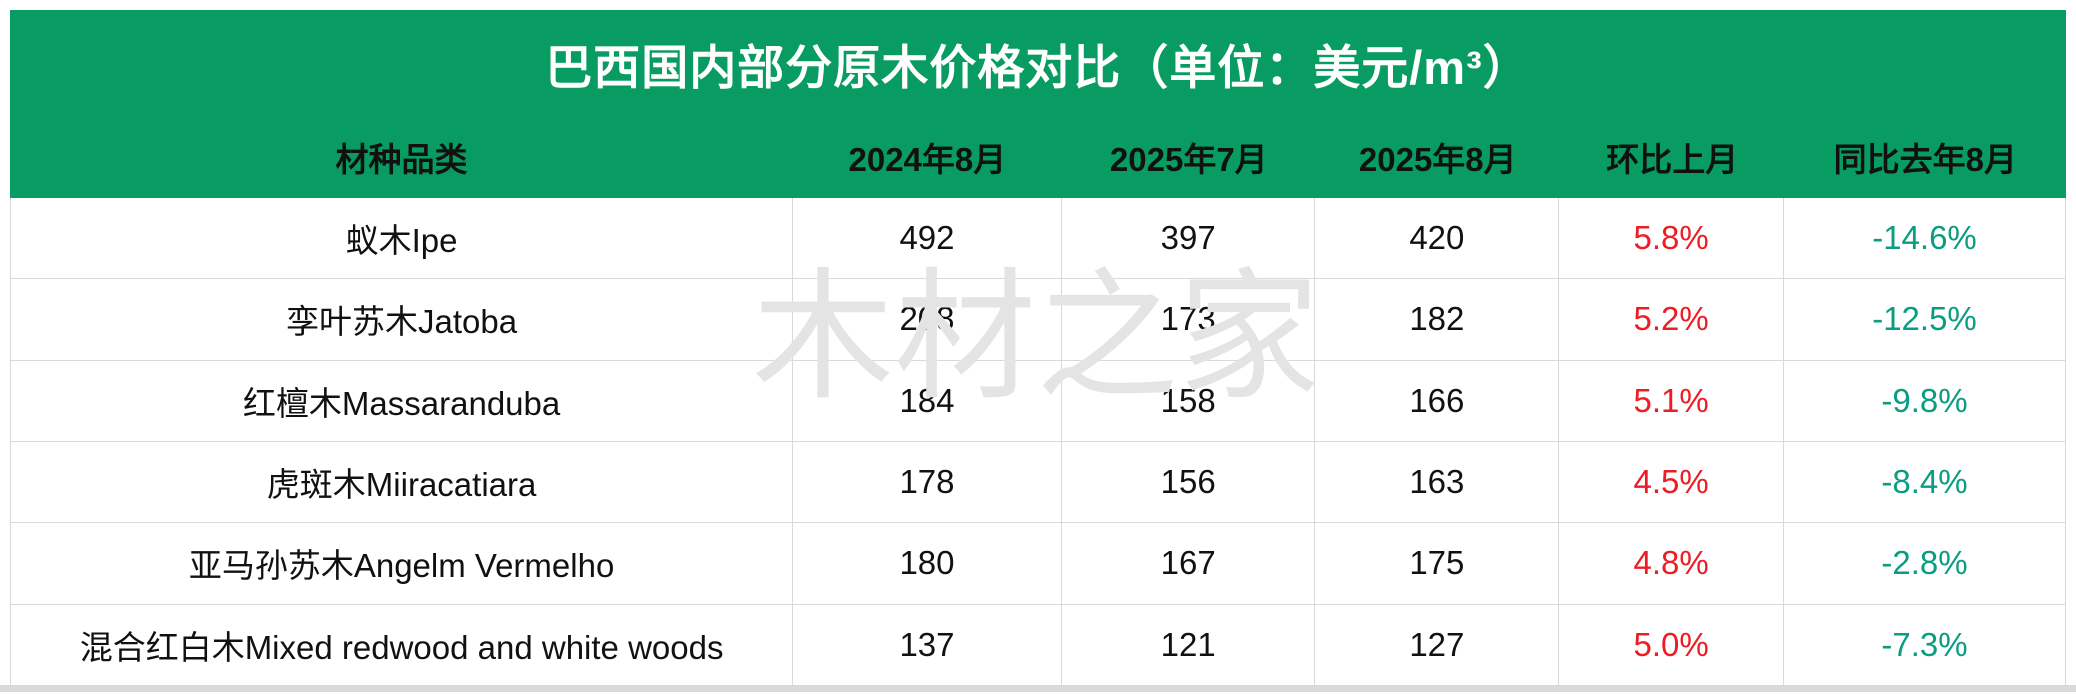 This screenshot has width=2076, height=694. What do you see at coordinates (1189, 563) in the screenshot?
I see `value-cell: 167` at bounding box center [1189, 563].